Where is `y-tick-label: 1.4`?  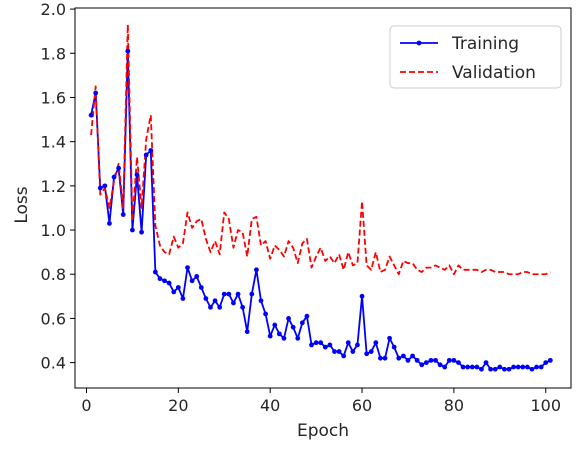
y-tick-label: 1.4 is located at coordinates (53, 142).